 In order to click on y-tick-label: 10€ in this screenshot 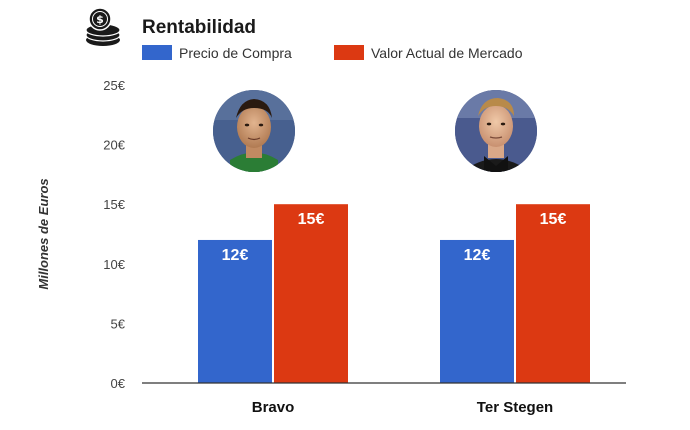, I will do `click(114, 264)`.